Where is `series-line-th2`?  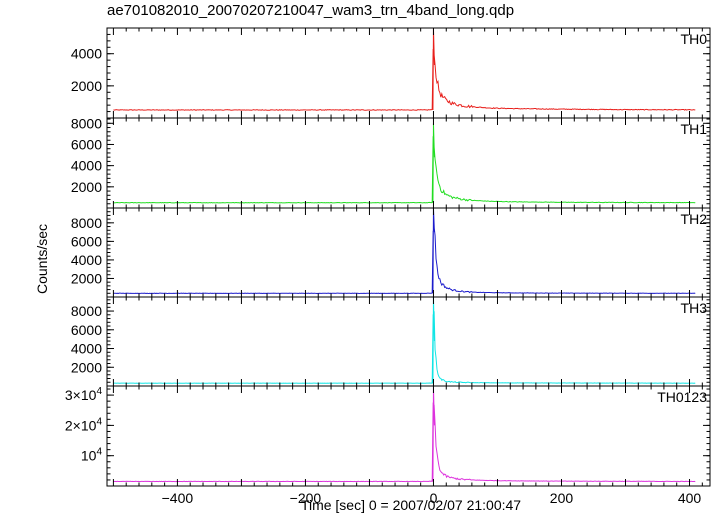
series-line-th2 is located at coordinates (404, 251).